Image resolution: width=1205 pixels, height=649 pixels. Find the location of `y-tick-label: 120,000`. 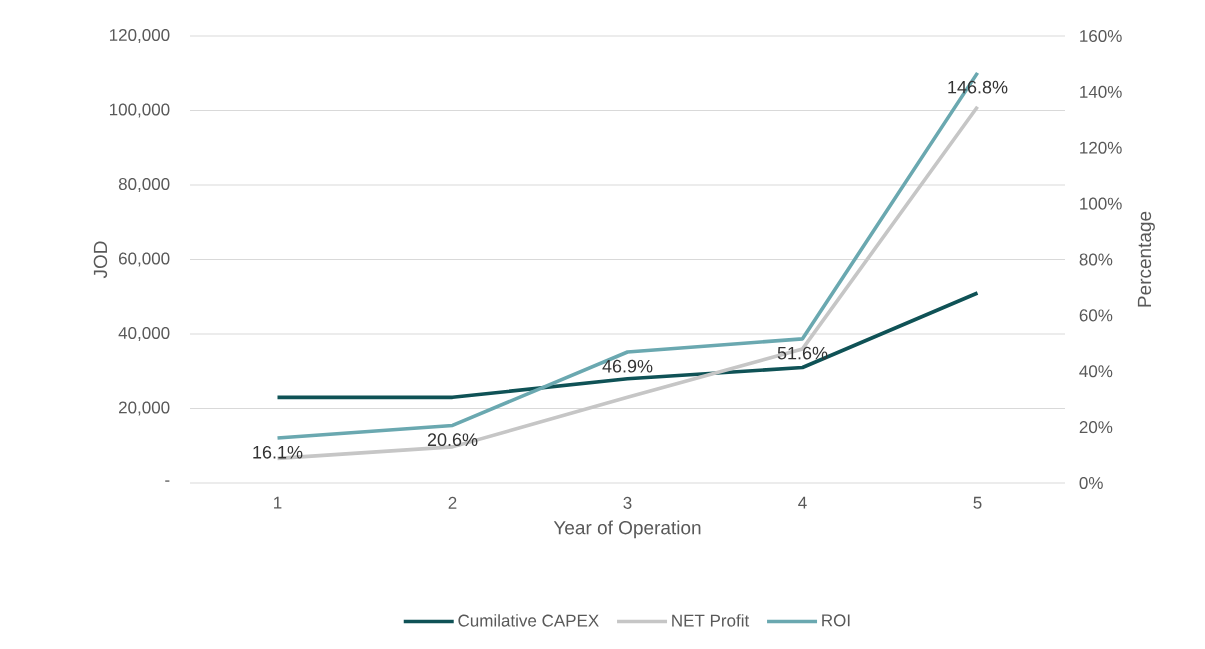

y-tick-label: 120,000 is located at coordinates (139, 36).